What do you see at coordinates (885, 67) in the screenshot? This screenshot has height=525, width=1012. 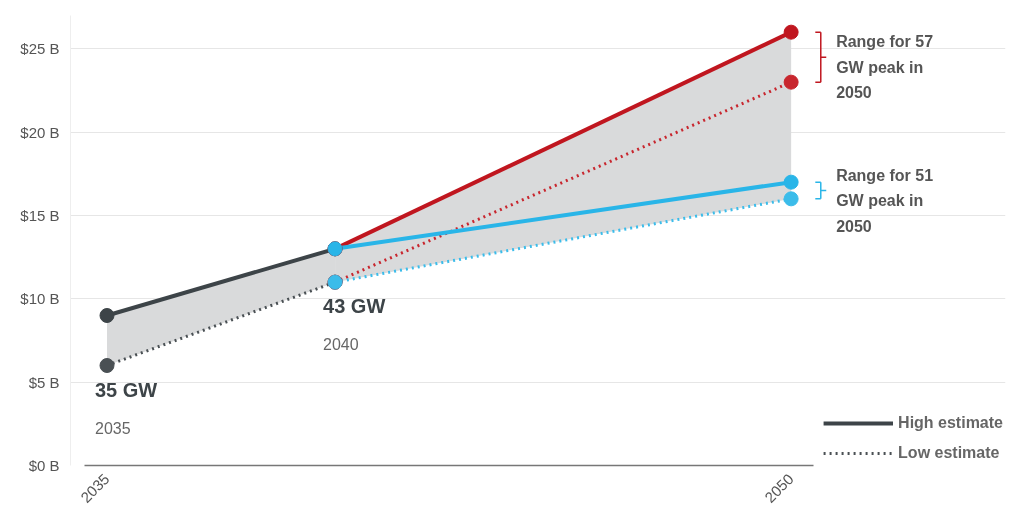 I see `annotation: Range for 57 GW peak in 2050` at bounding box center [885, 67].